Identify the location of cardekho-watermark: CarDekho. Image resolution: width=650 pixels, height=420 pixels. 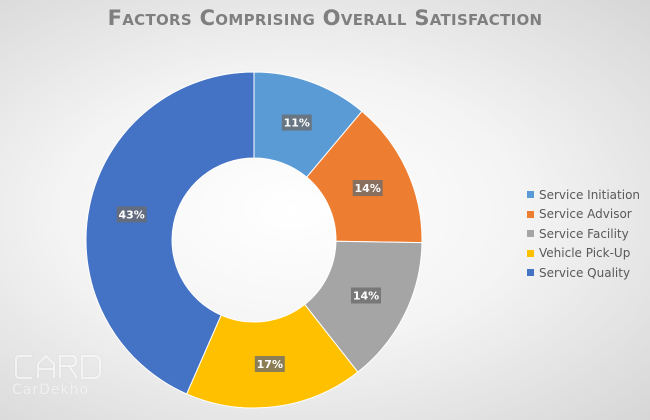
(67, 377).